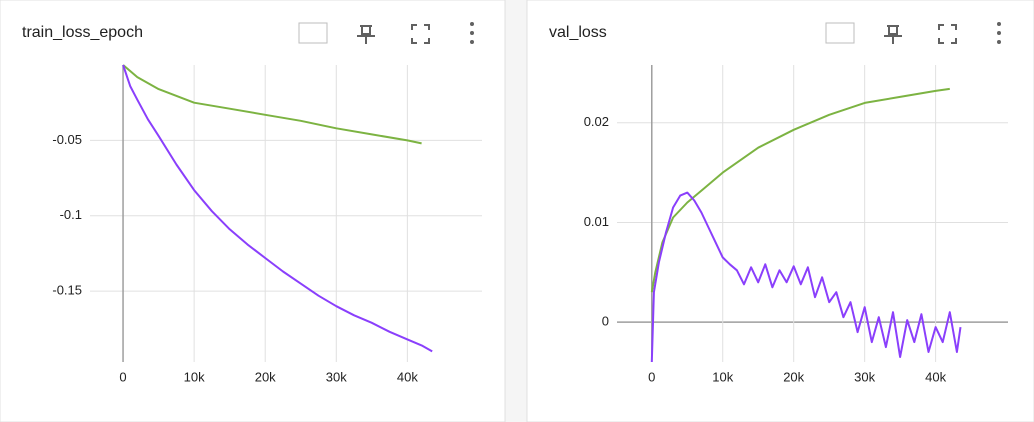 The height and width of the screenshot is (422, 1034). Describe the element at coordinates (913, 33) in the screenshot. I see `toolbar-right` at that location.